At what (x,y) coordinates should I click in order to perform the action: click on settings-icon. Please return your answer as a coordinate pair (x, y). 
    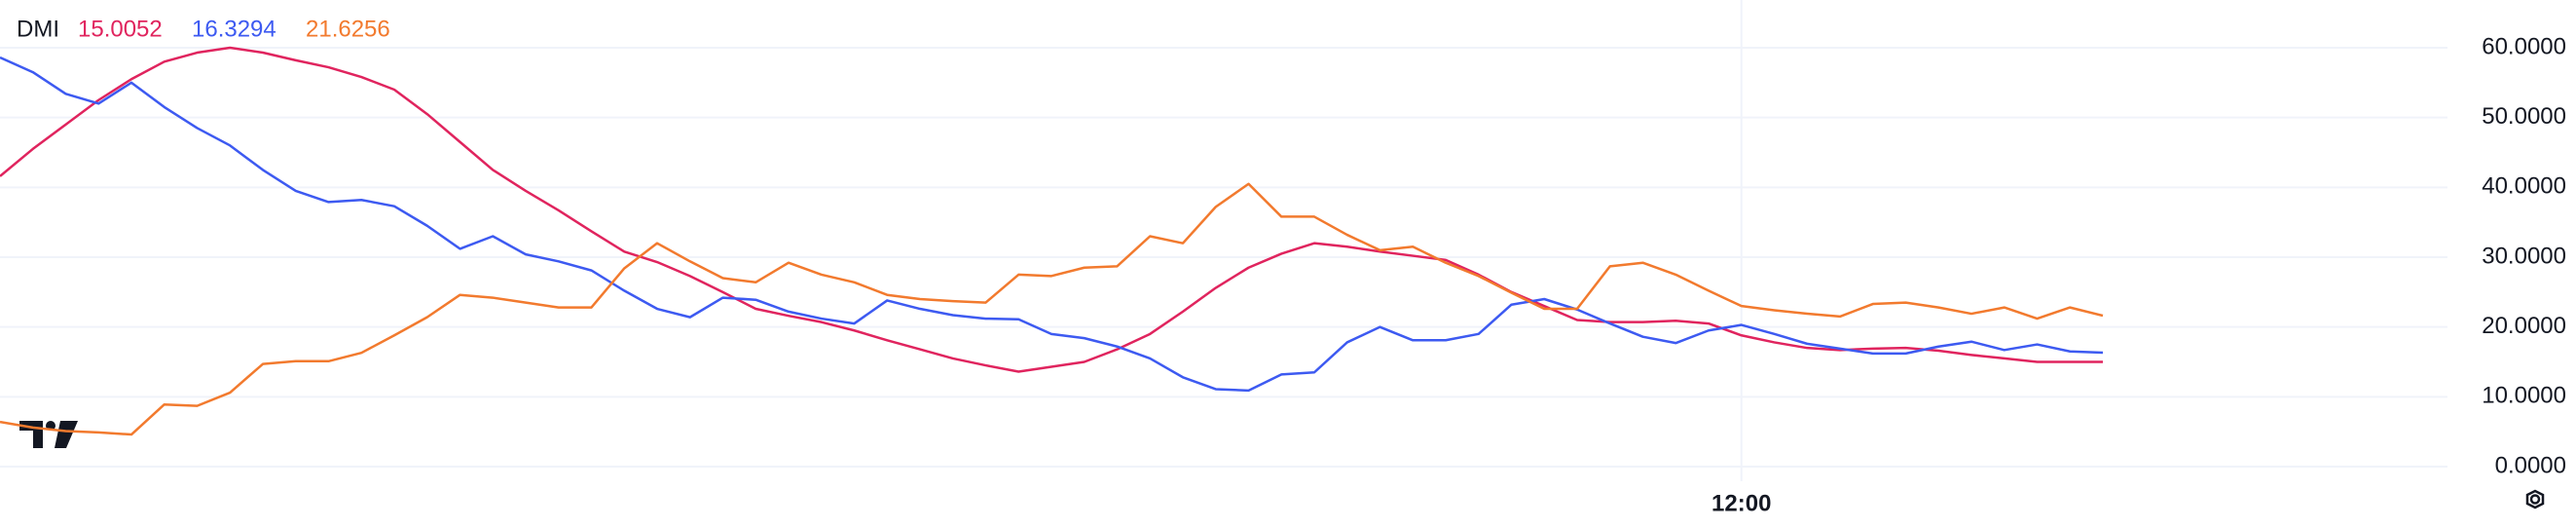
    Looking at the image, I should click on (2535, 499).